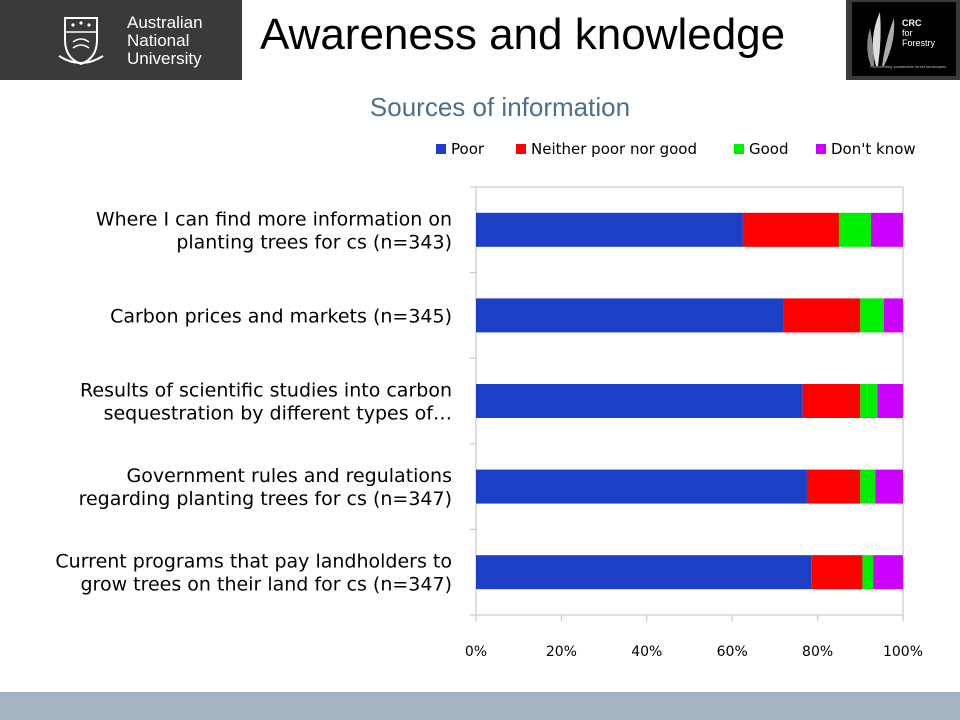 Image resolution: width=960 pixels, height=720 pixels. I want to click on x-tick-label: 20%, so click(561, 652).